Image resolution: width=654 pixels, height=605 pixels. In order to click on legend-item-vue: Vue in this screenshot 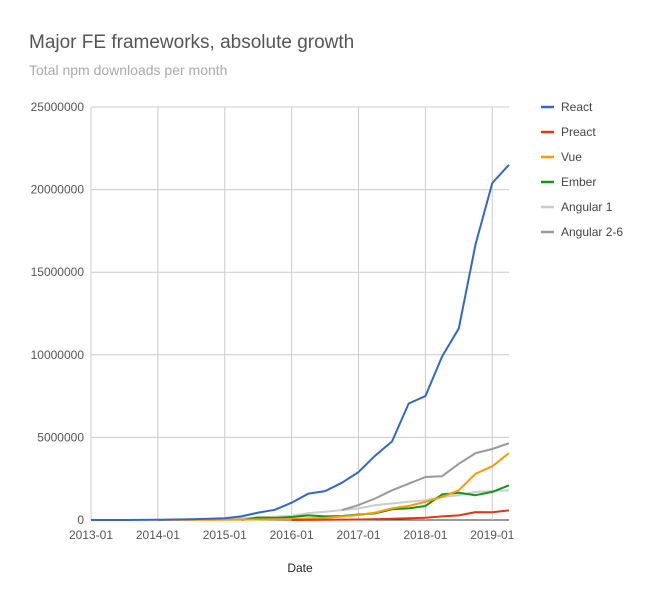, I will do `click(561, 157)`.